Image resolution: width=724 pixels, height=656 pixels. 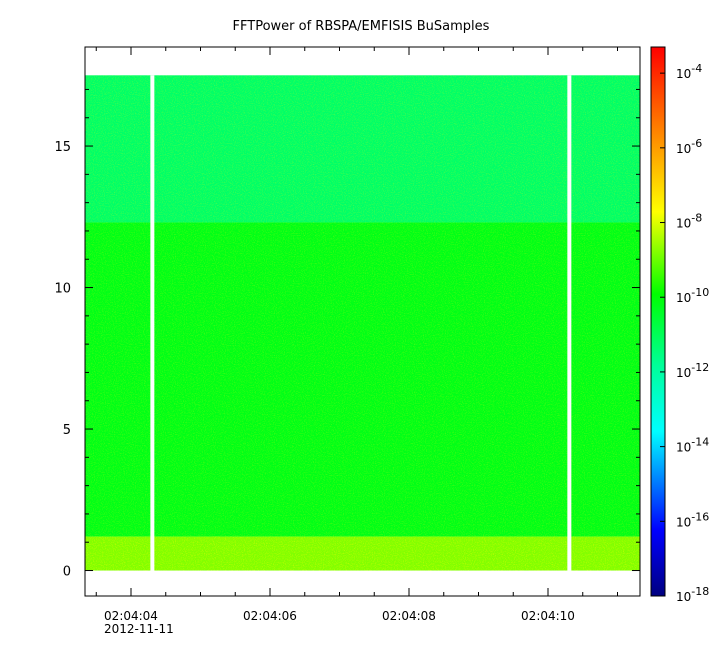 What do you see at coordinates (658, 321) in the screenshot?
I see `colorbar` at bounding box center [658, 321].